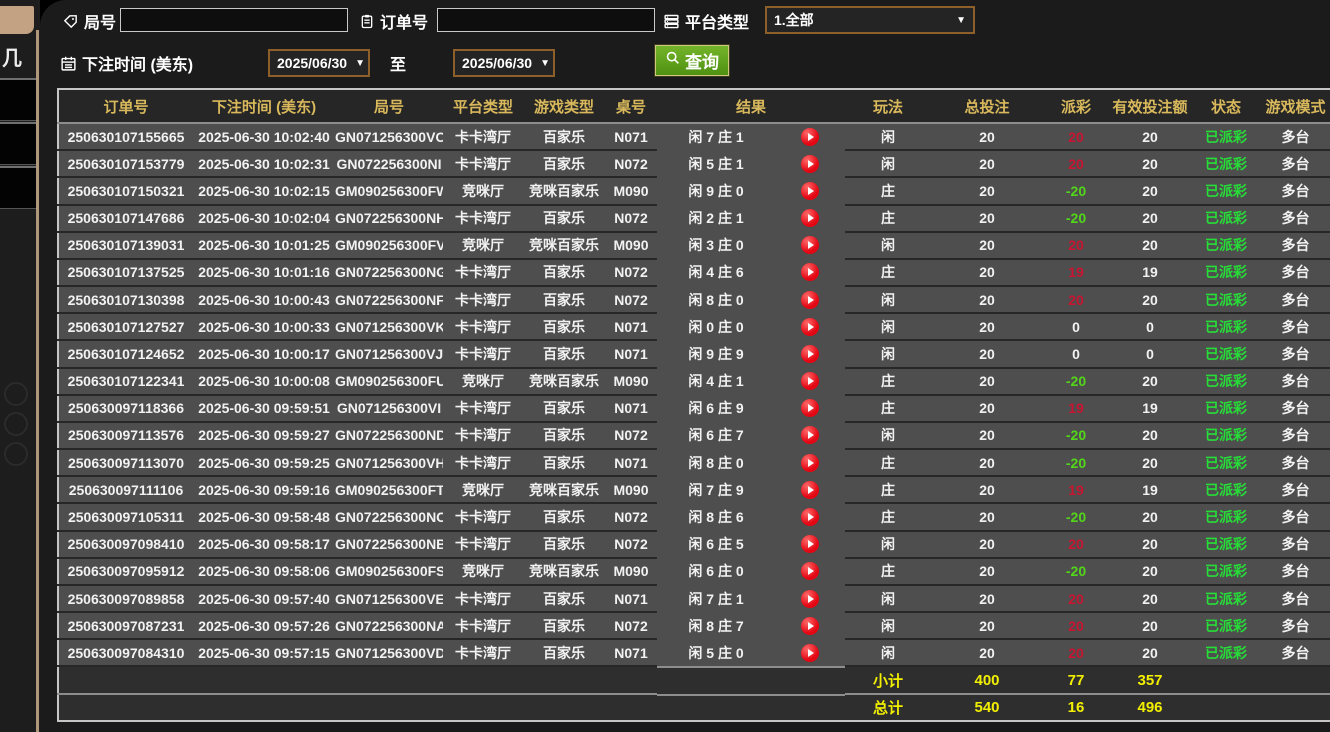  Describe the element at coordinates (751, 517) in the screenshot. I see `result-cell: 闲 8 庄 6` at that location.